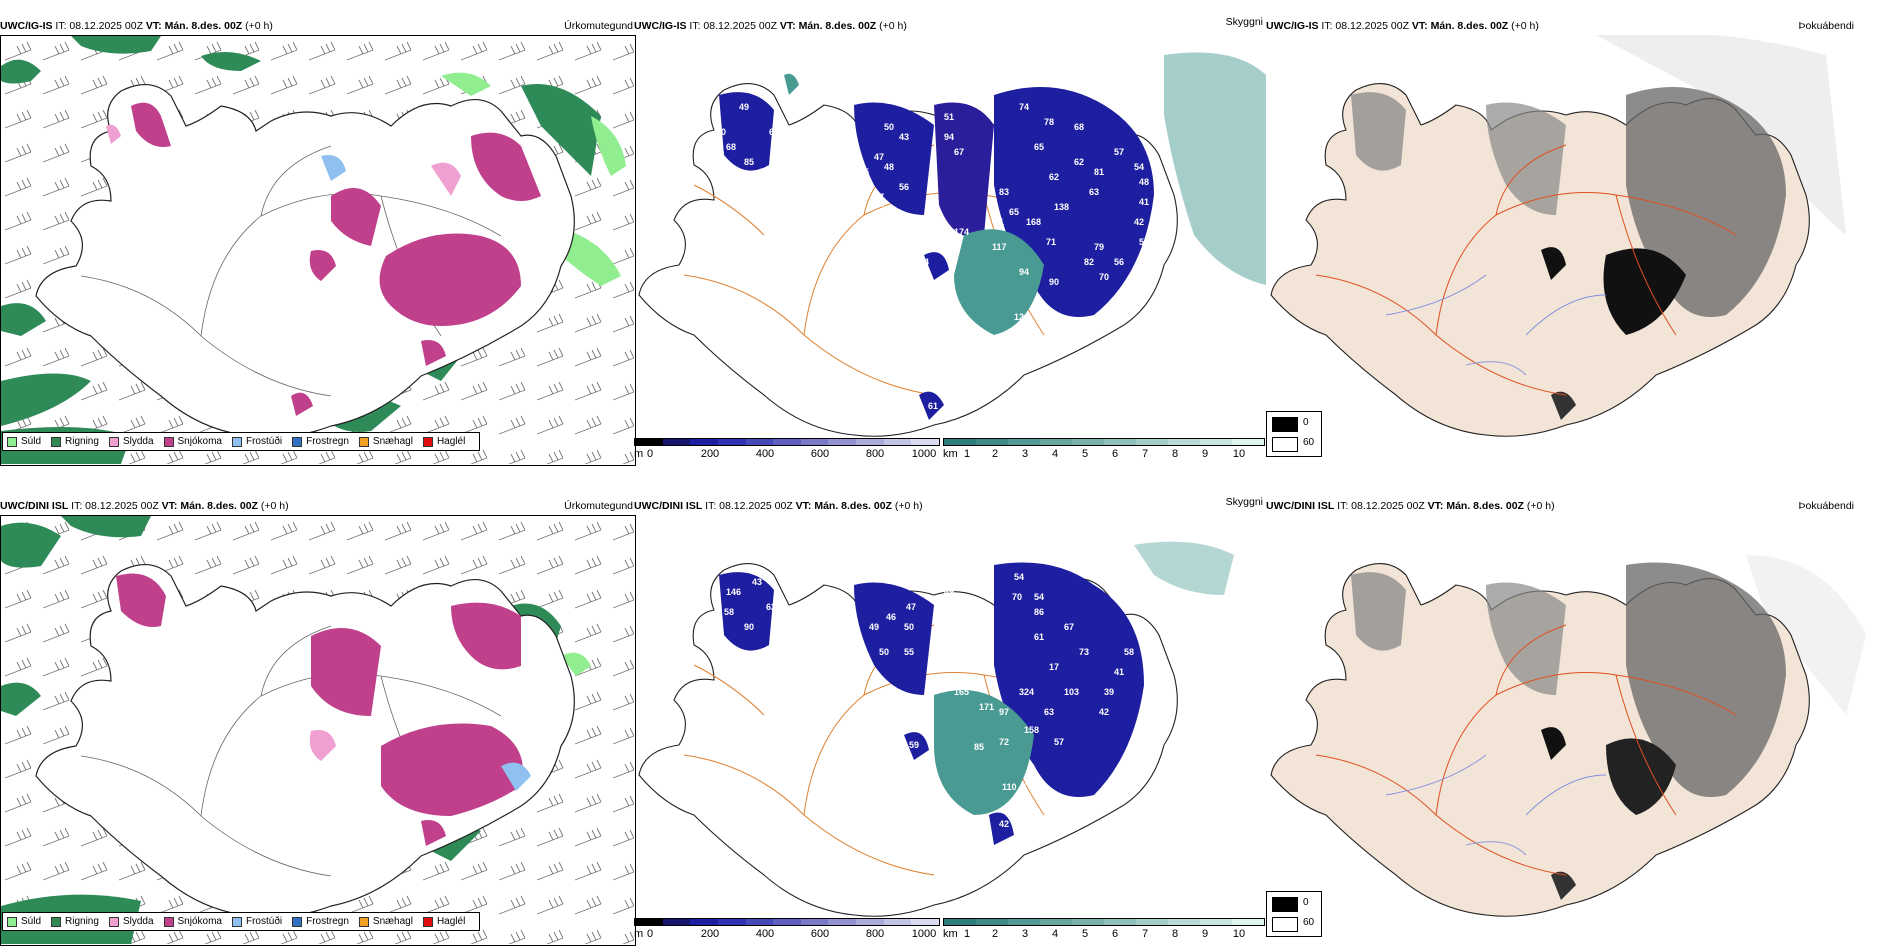  I want to click on fog-map-svg, so click(1558, 236).